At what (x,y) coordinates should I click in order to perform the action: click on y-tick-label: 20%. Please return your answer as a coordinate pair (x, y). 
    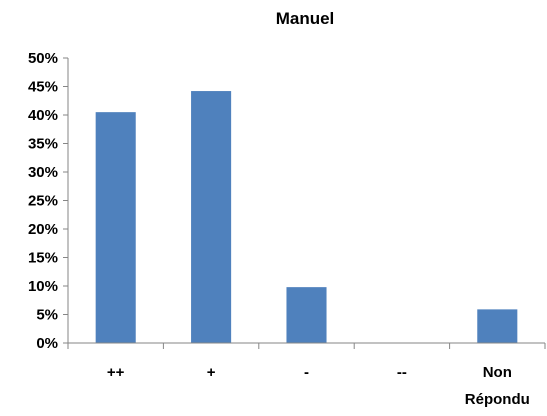
    Looking at the image, I should click on (43, 229).